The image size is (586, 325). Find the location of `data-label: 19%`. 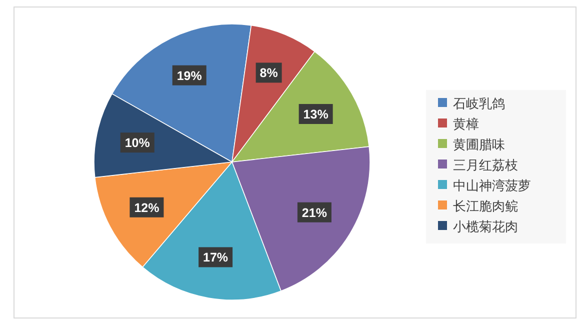

data-label: 19% is located at coordinates (189, 75).